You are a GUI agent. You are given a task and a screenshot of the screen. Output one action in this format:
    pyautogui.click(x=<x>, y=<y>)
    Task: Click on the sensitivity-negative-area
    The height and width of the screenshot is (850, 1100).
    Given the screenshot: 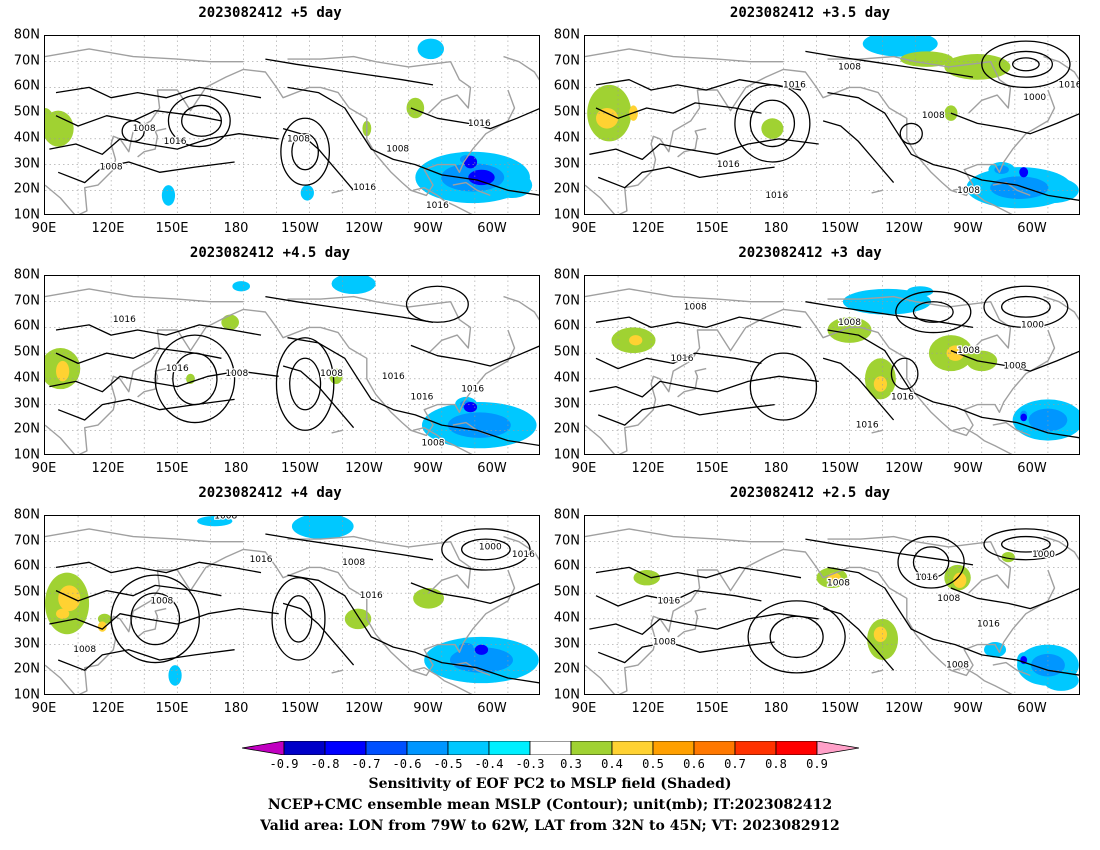 What is the action you would take?
    pyautogui.click(x=322, y=528)
    